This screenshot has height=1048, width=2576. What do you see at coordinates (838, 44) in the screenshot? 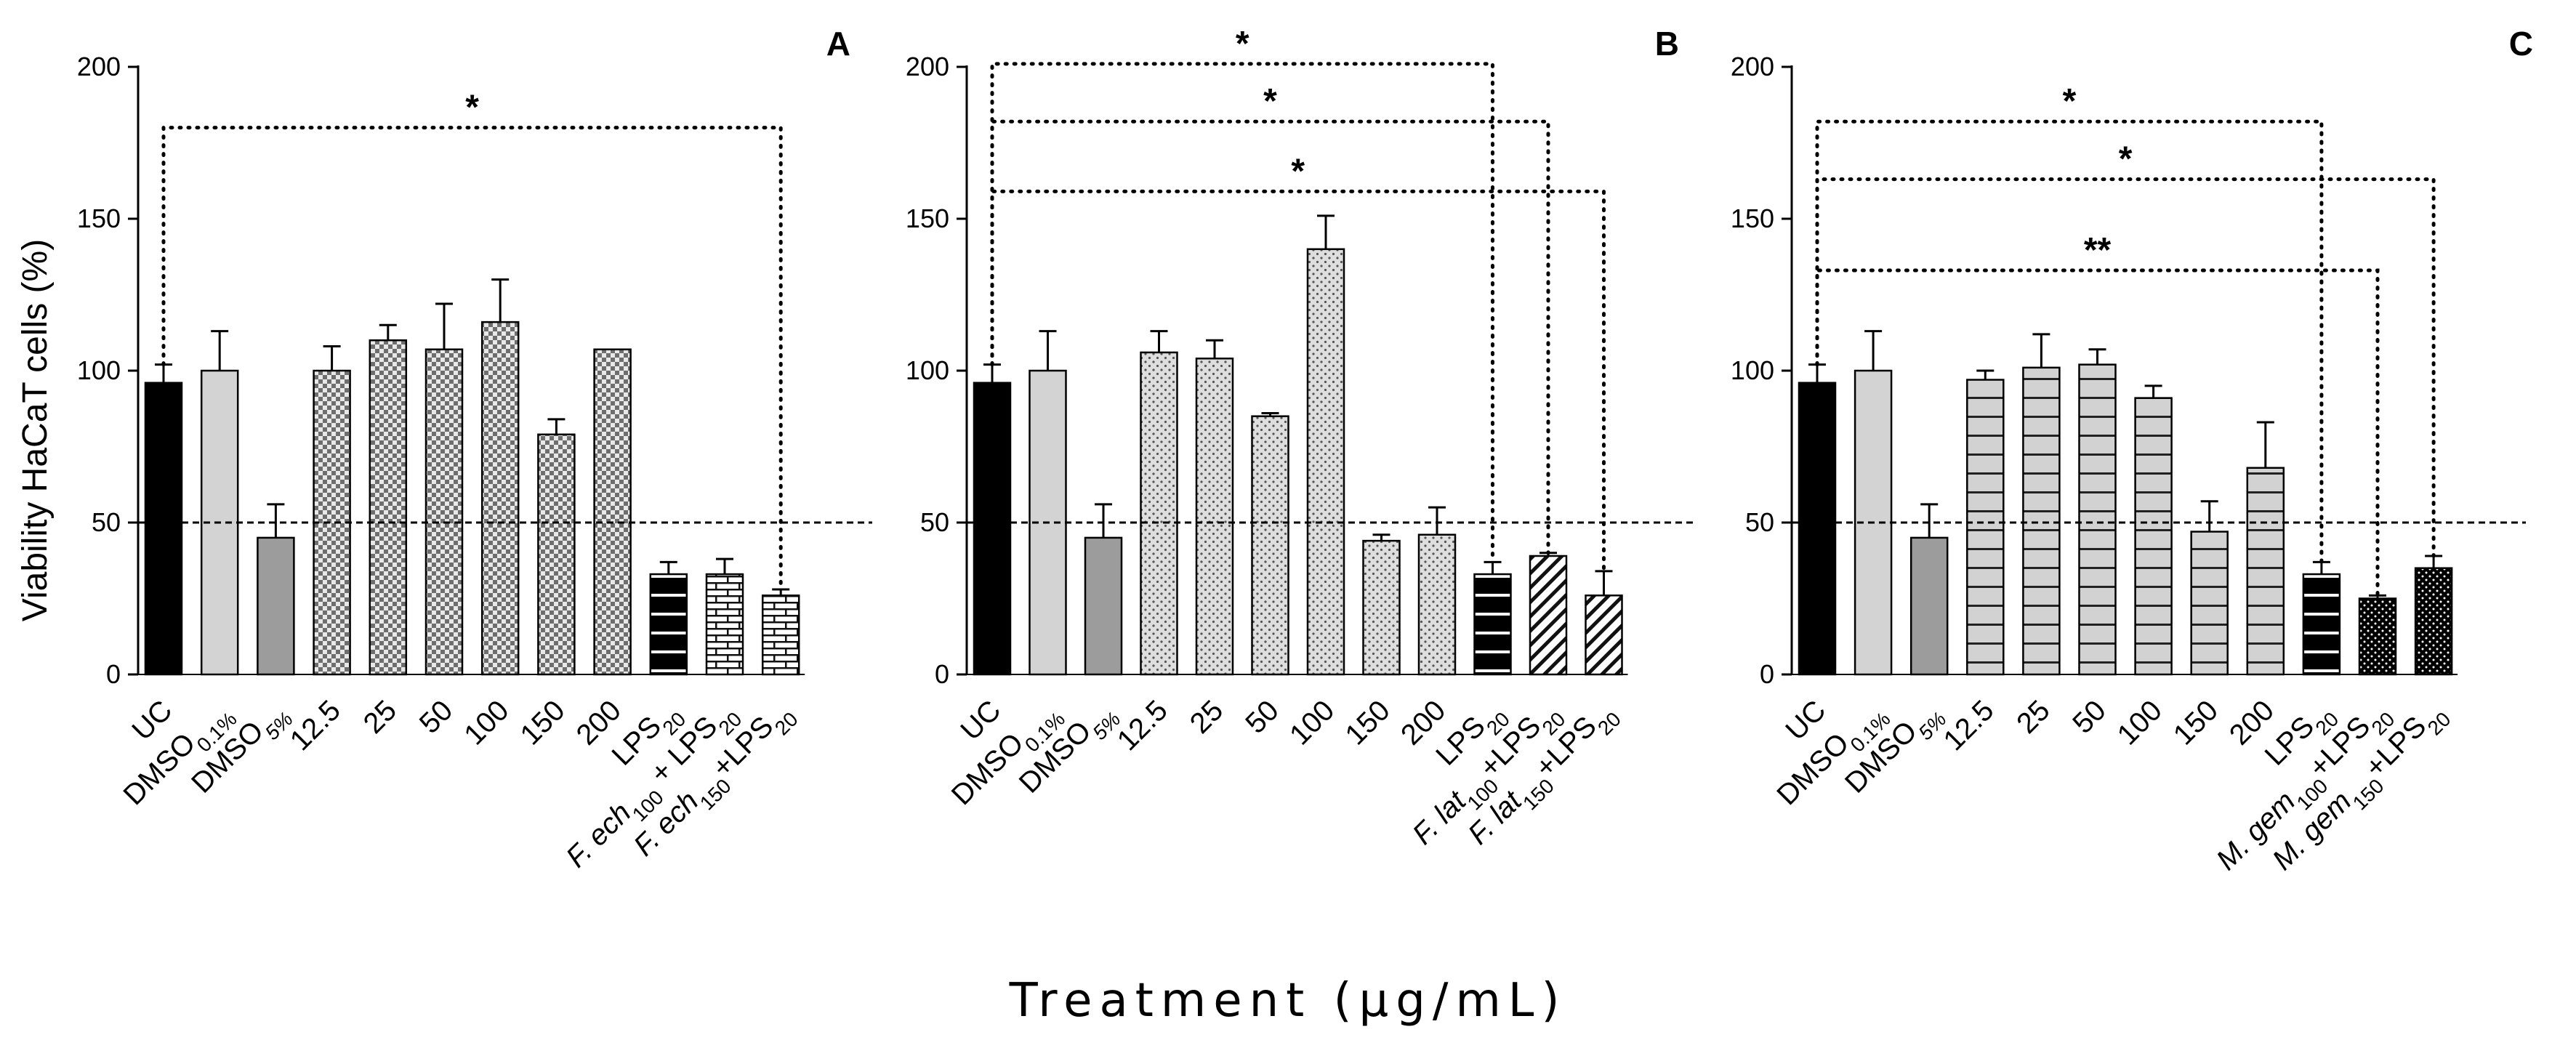
I see `panel-label: A` at bounding box center [838, 44].